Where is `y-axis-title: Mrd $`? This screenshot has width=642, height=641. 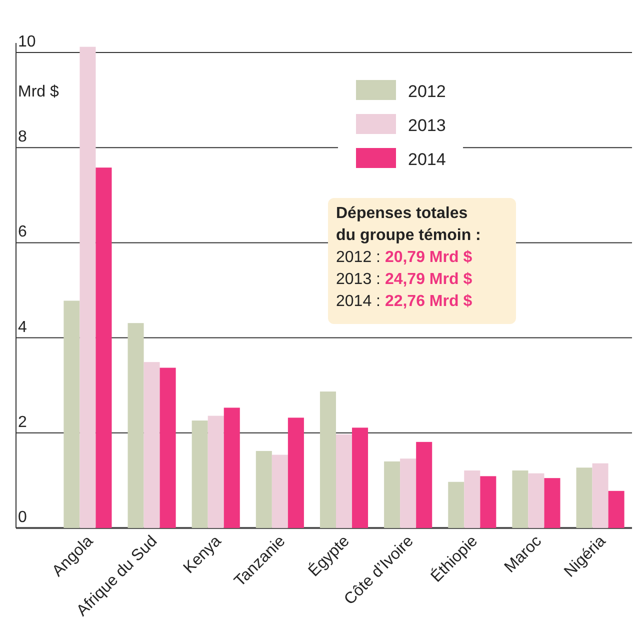
y-axis-title: Mrd $ is located at coordinates (38, 92).